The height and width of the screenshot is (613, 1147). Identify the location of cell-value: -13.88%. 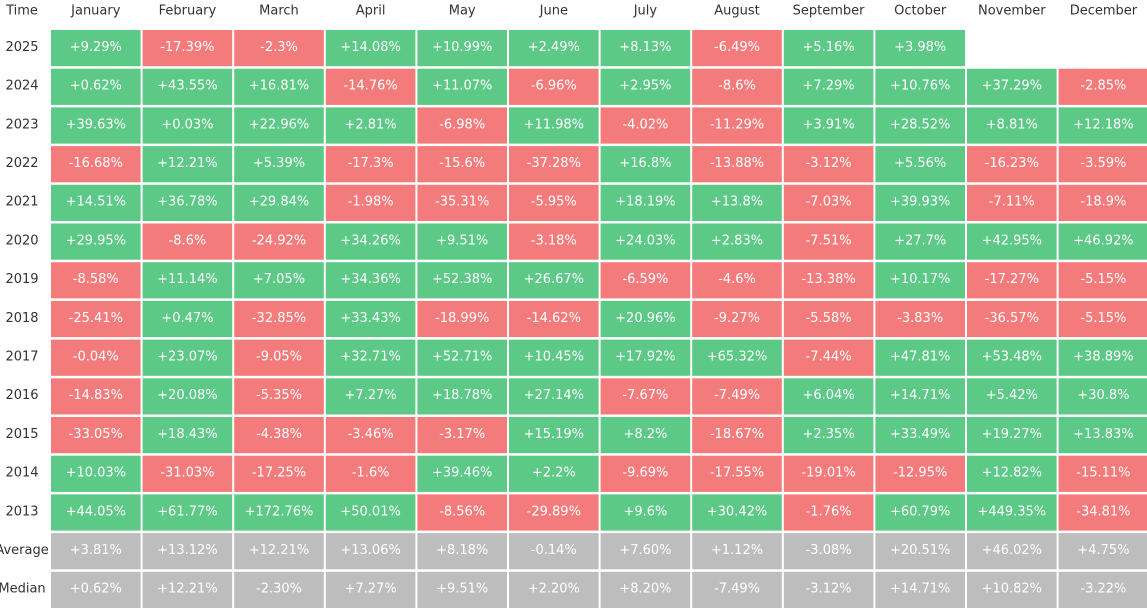
(737, 163).